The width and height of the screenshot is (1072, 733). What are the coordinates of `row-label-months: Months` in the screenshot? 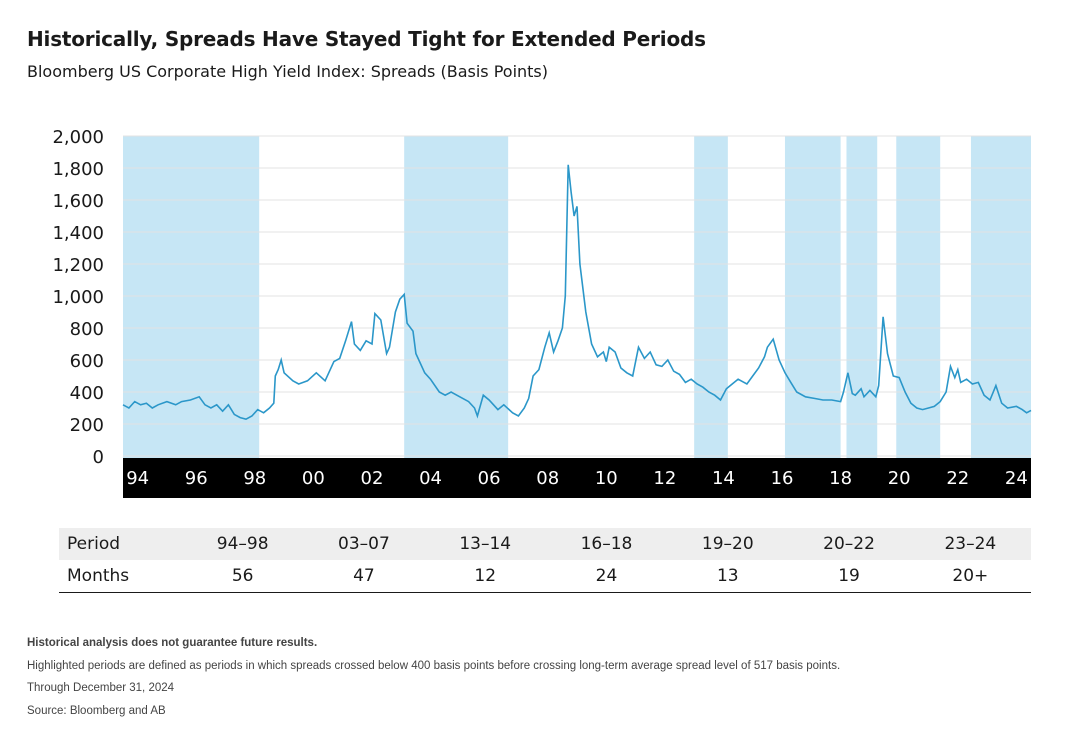 It's located at (120, 576).